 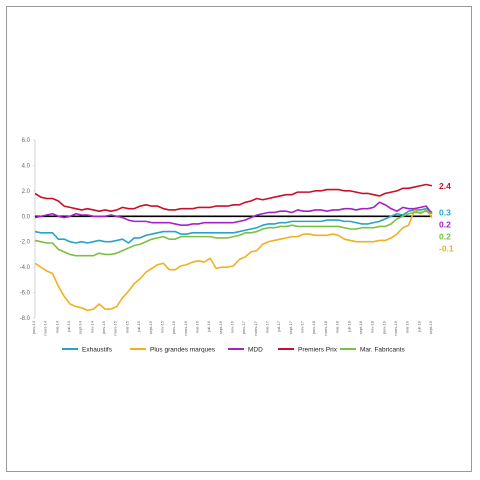 What do you see at coordinates (103, 327) in the screenshot?
I see `x-tick-label: janv-15` at bounding box center [103, 327].